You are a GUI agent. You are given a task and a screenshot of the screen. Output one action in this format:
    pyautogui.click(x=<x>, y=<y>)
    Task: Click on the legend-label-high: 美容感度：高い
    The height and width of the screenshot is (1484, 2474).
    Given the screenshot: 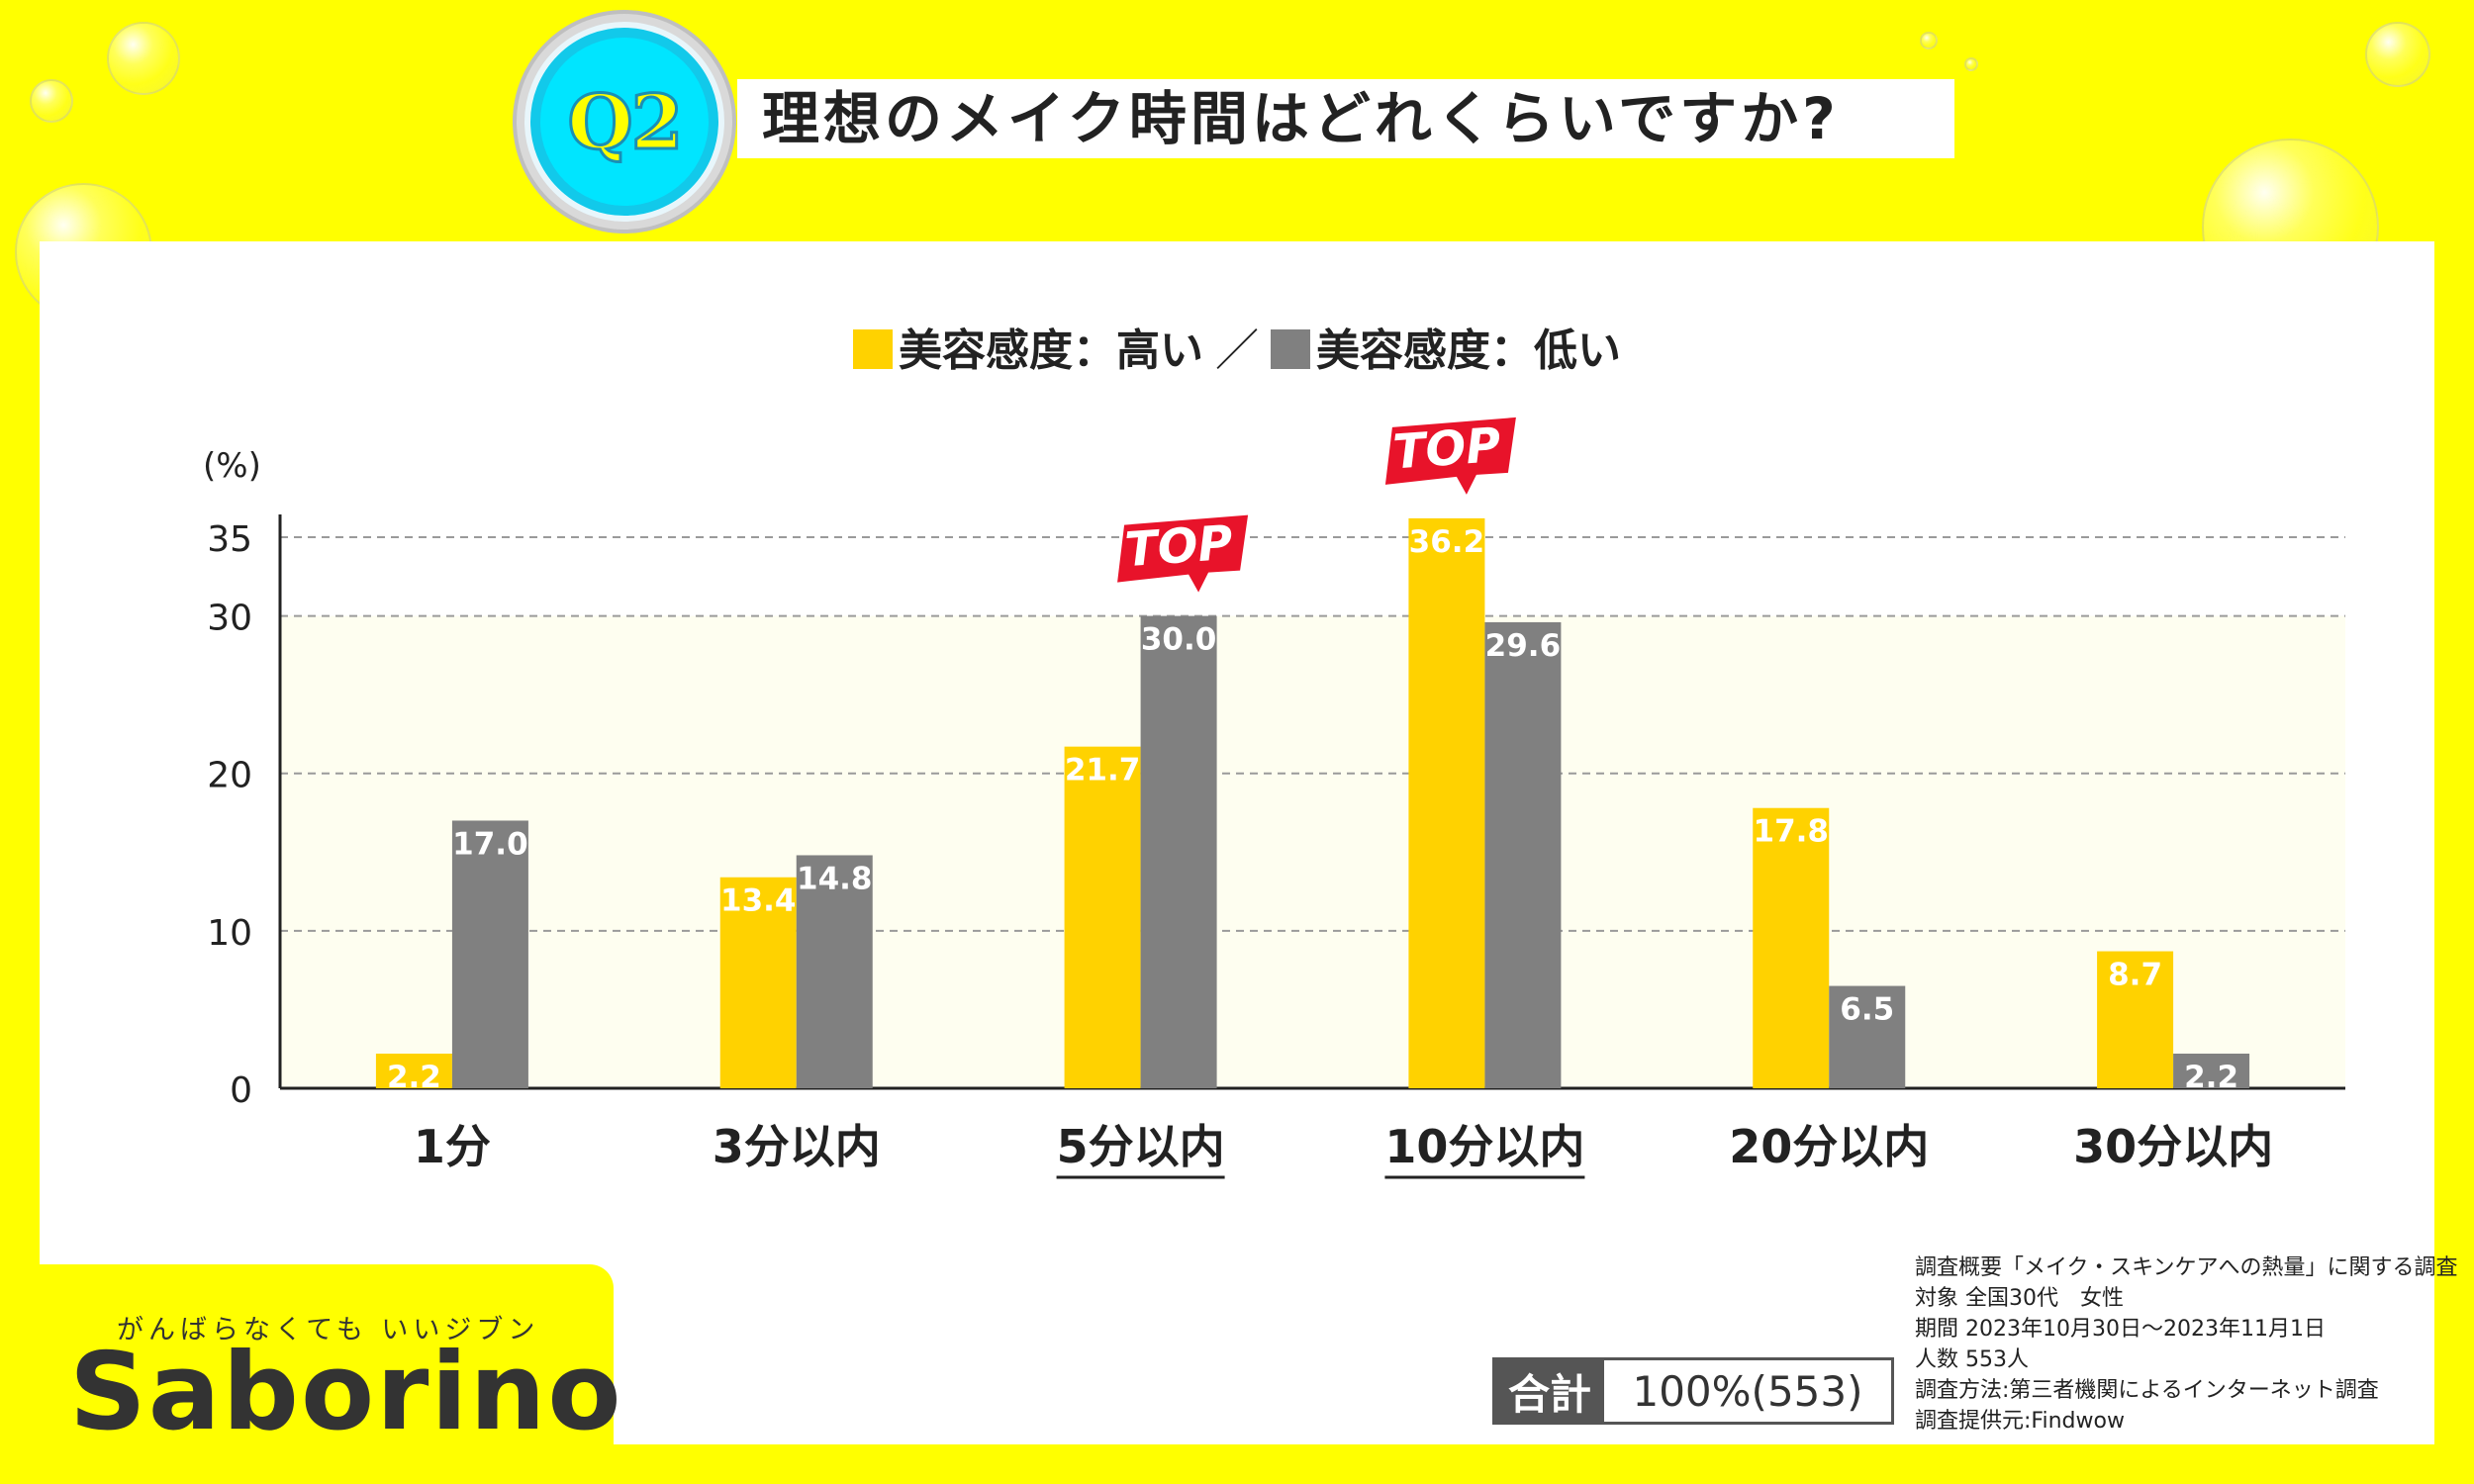 What is the action you would take?
    pyautogui.click(x=1051, y=350)
    